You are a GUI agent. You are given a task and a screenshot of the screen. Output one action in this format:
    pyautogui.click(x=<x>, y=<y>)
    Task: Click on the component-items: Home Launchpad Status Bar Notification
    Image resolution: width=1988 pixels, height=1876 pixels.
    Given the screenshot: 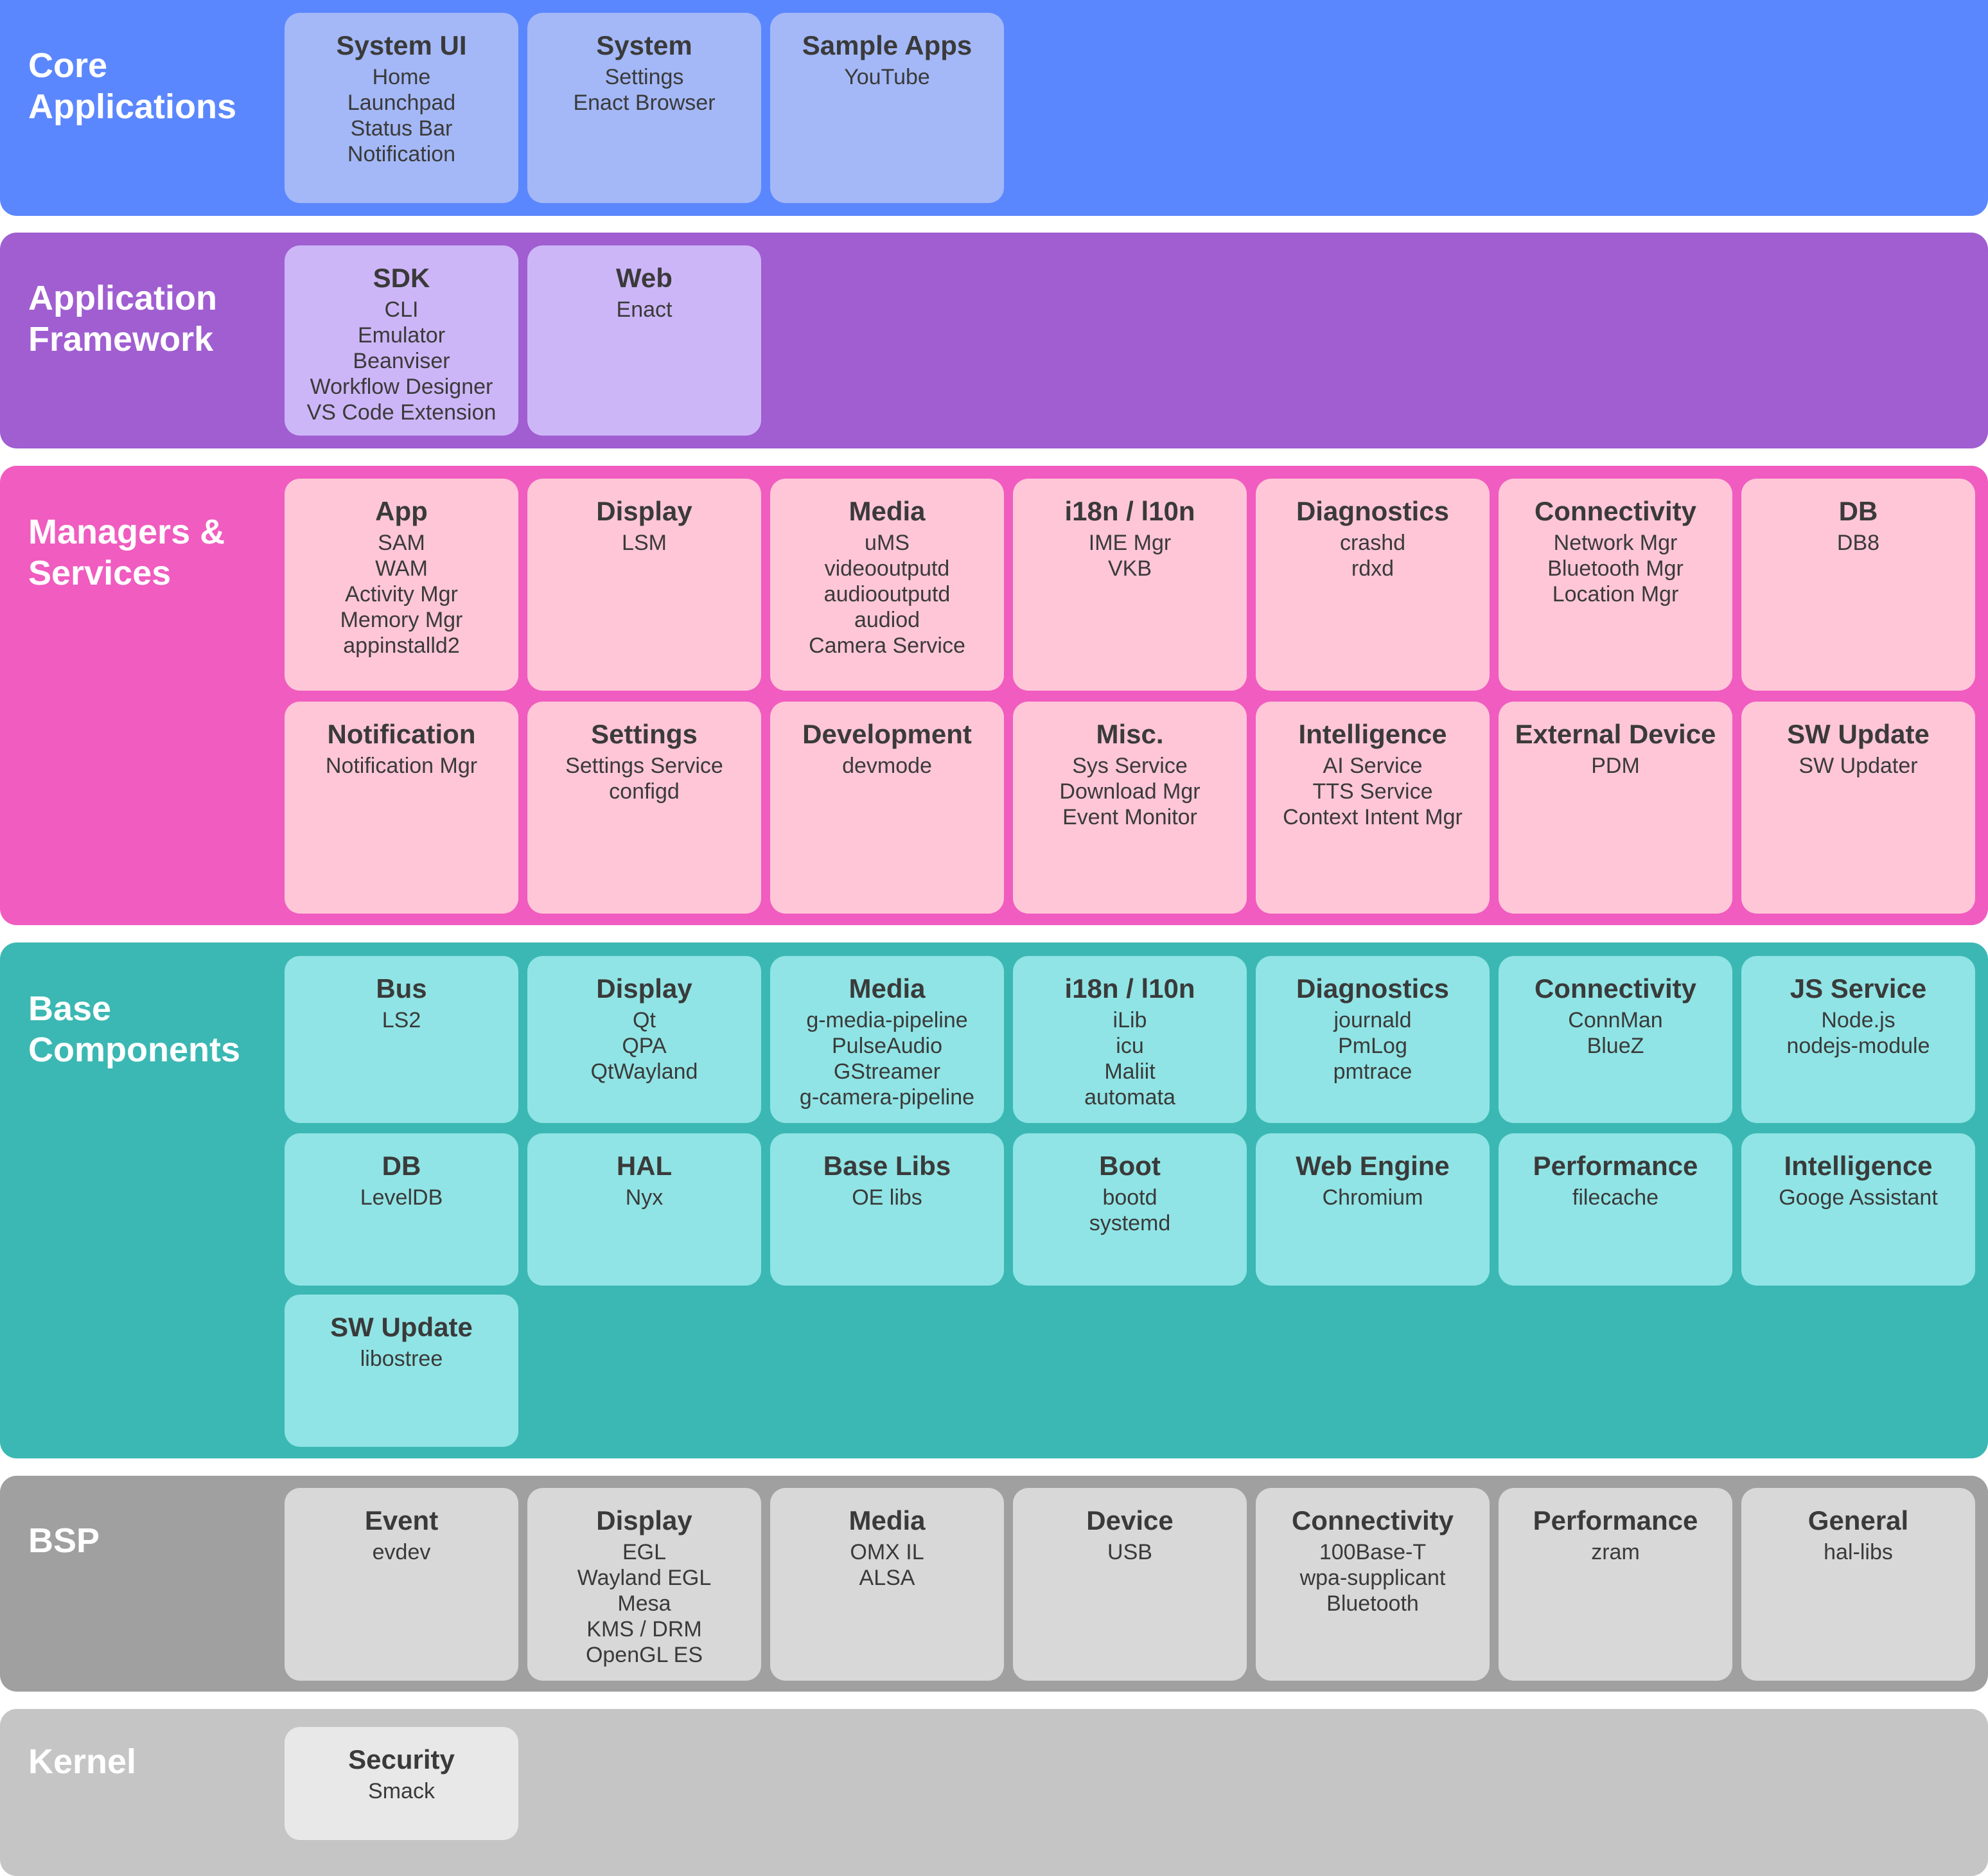 What is the action you would take?
    pyautogui.click(x=402, y=115)
    